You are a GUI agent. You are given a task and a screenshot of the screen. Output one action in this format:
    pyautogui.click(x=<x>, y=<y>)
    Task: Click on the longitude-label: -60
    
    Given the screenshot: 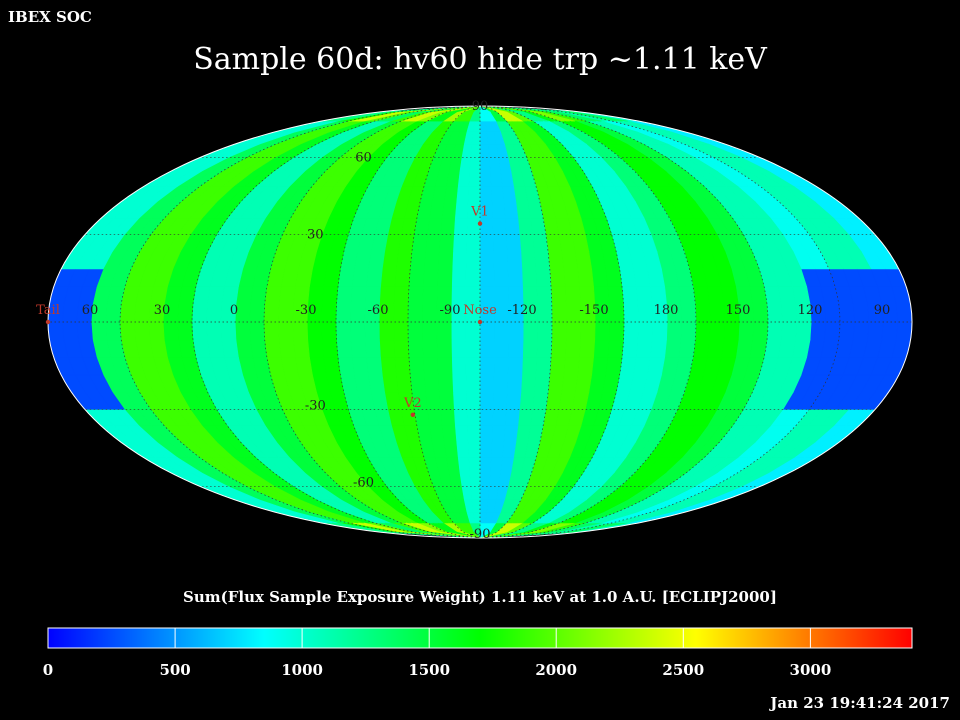 What is the action you would take?
    pyautogui.click(x=378, y=310)
    